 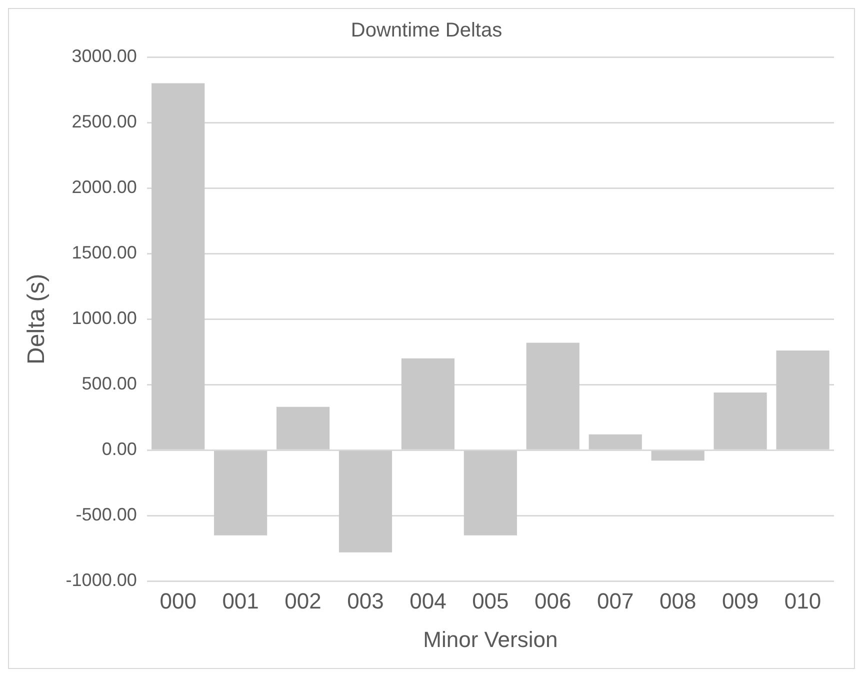 I want to click on y-tick-label: -500.00, so click(x=106, y=514).